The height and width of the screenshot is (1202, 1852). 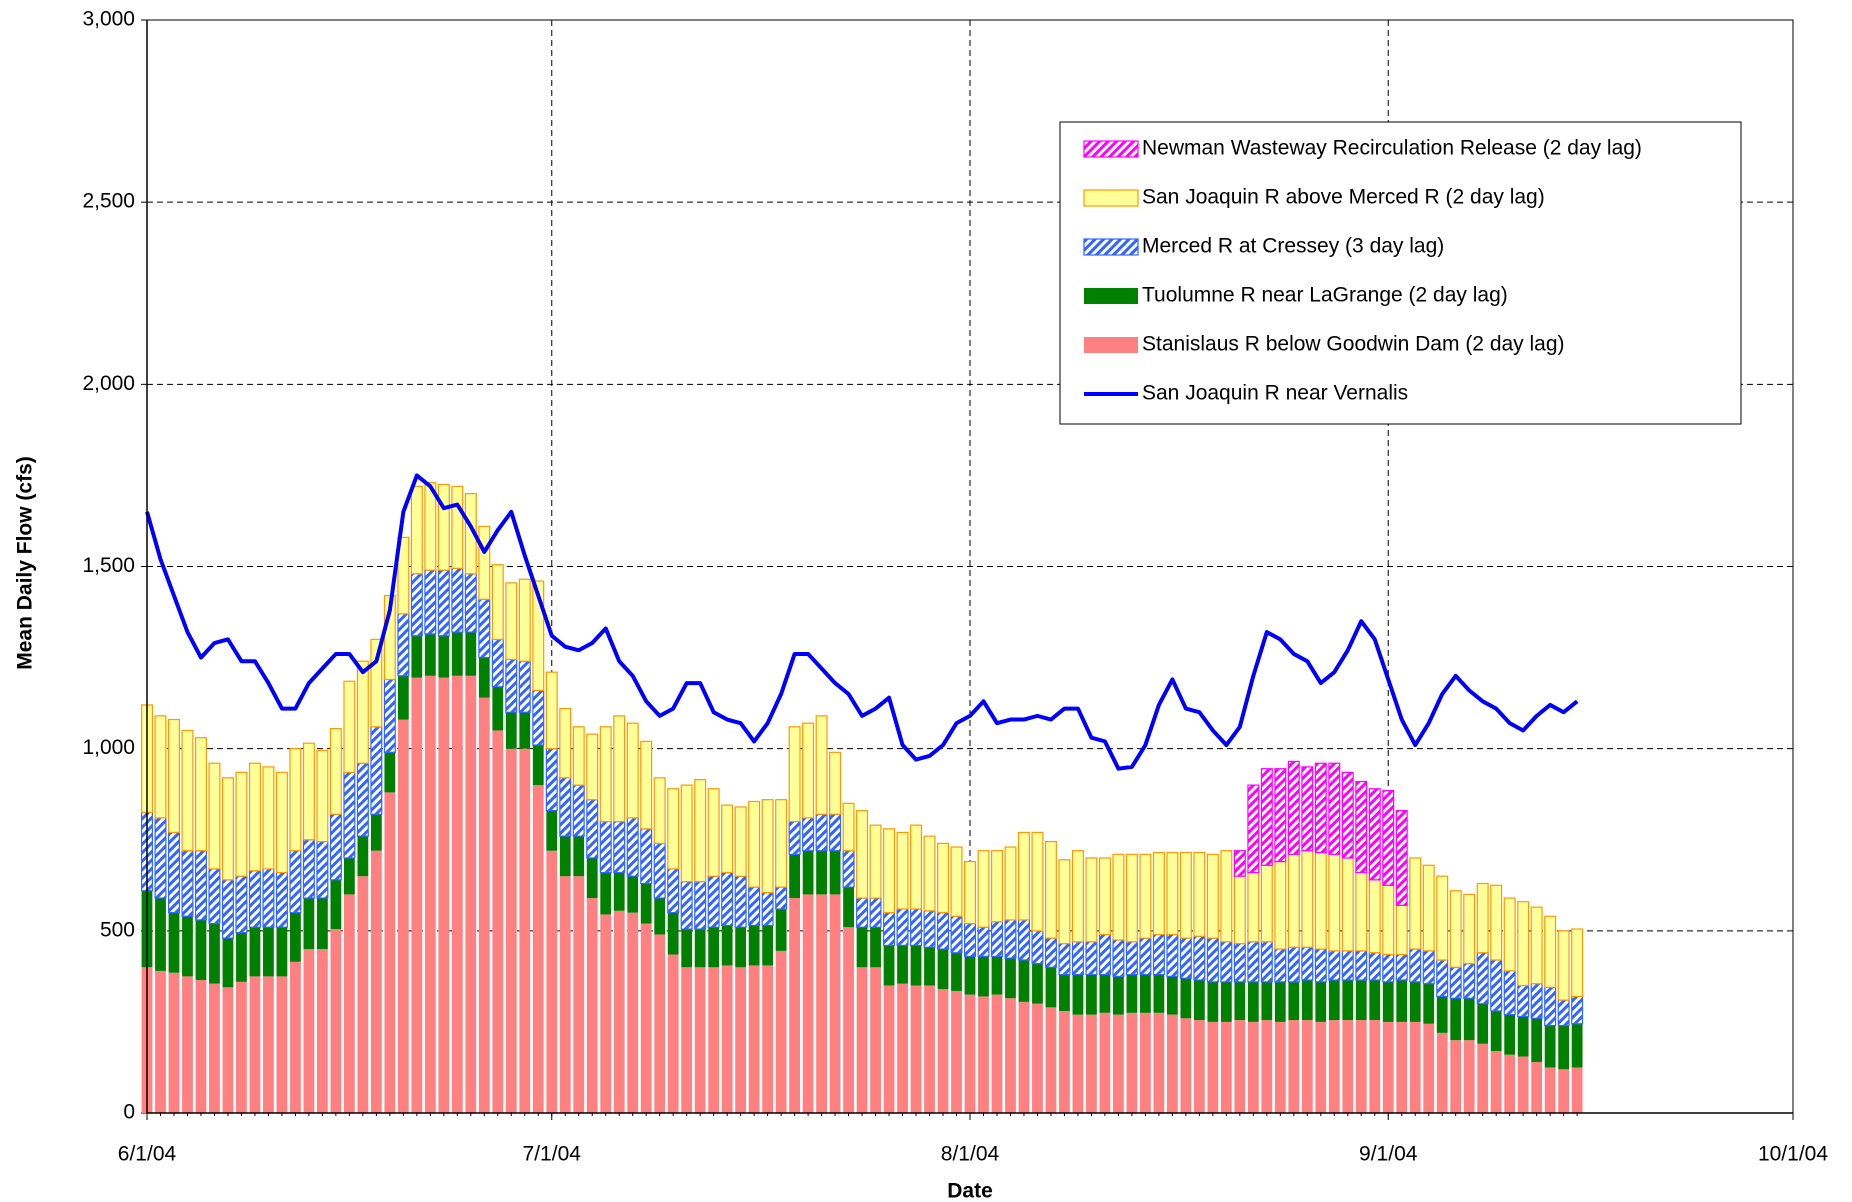 What do you see at coordinates (1343, 197) in the screenshot?
I see `legend-label: San Joaquin R above Merced R (2 day lag)` at bounding box center [1343, 197].